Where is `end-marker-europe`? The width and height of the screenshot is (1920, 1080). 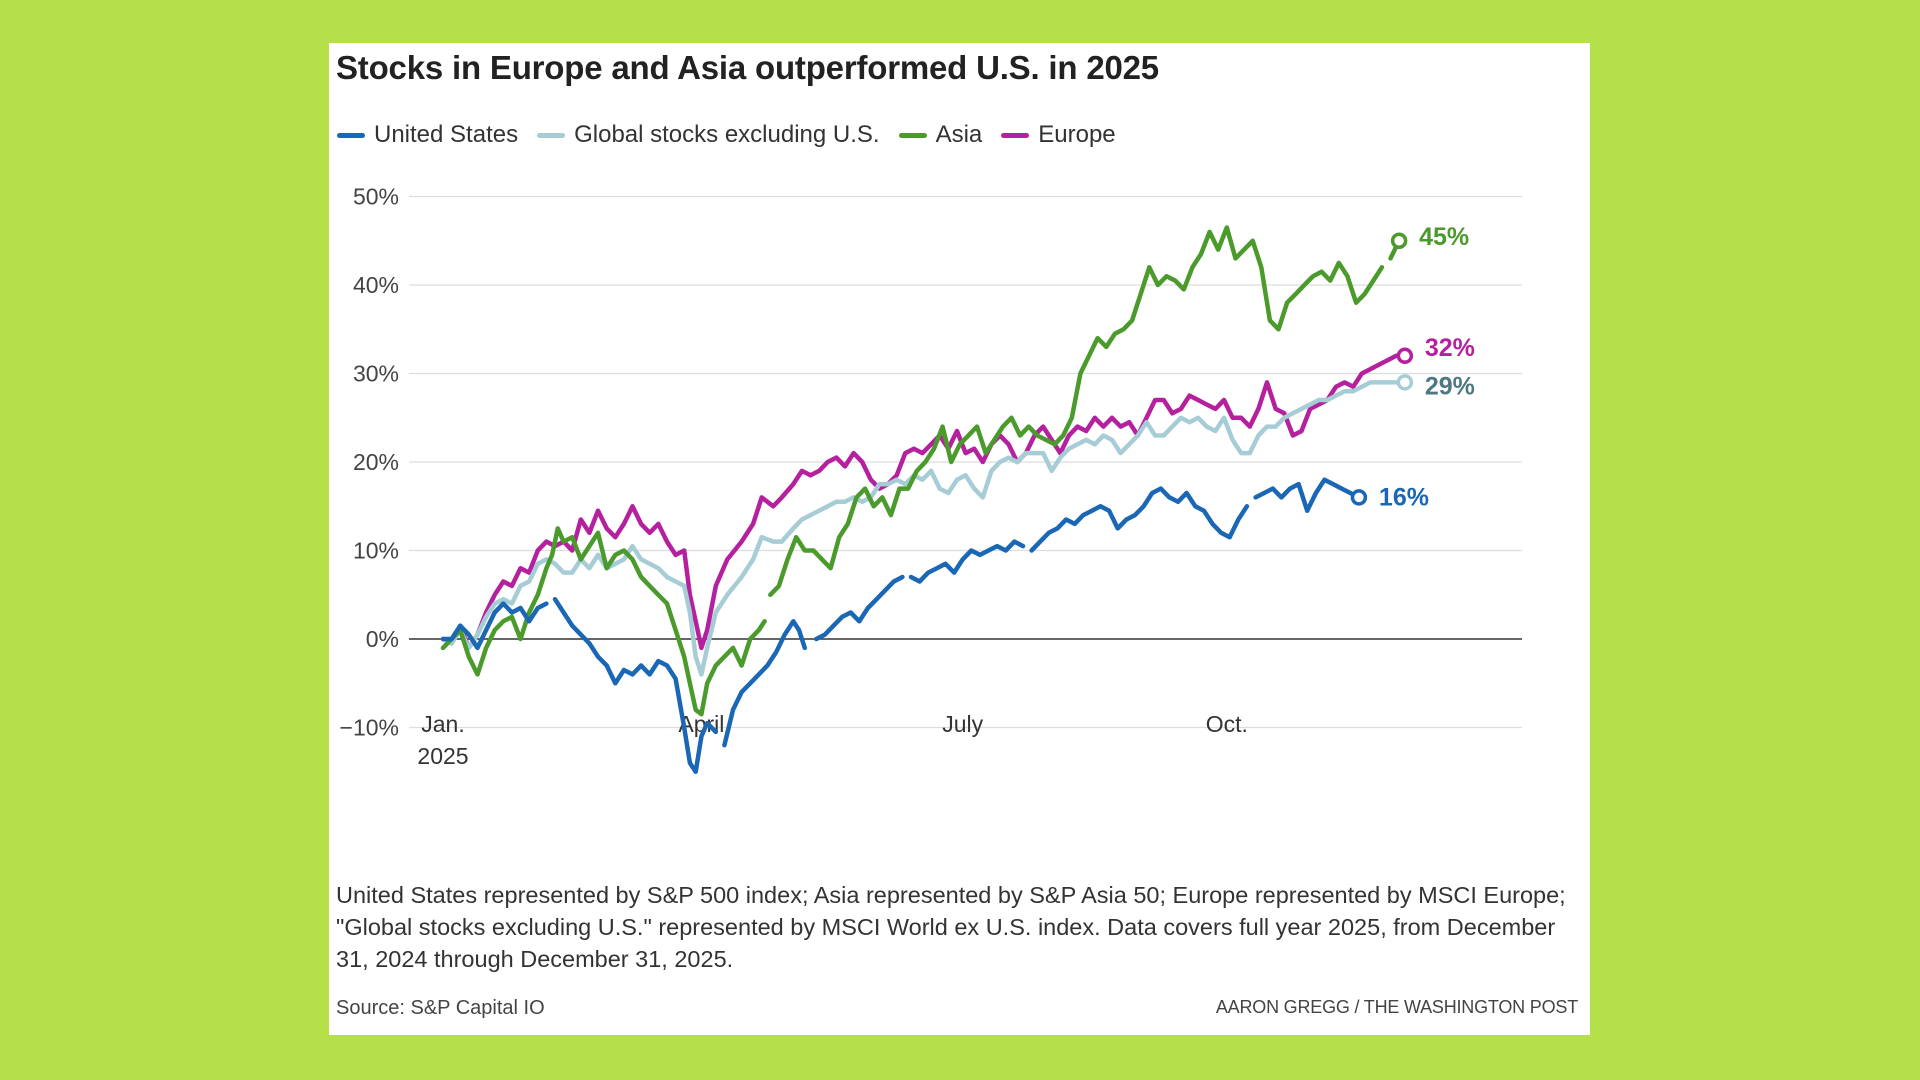
end-marker-europe is located at coordinates (1405, 356).